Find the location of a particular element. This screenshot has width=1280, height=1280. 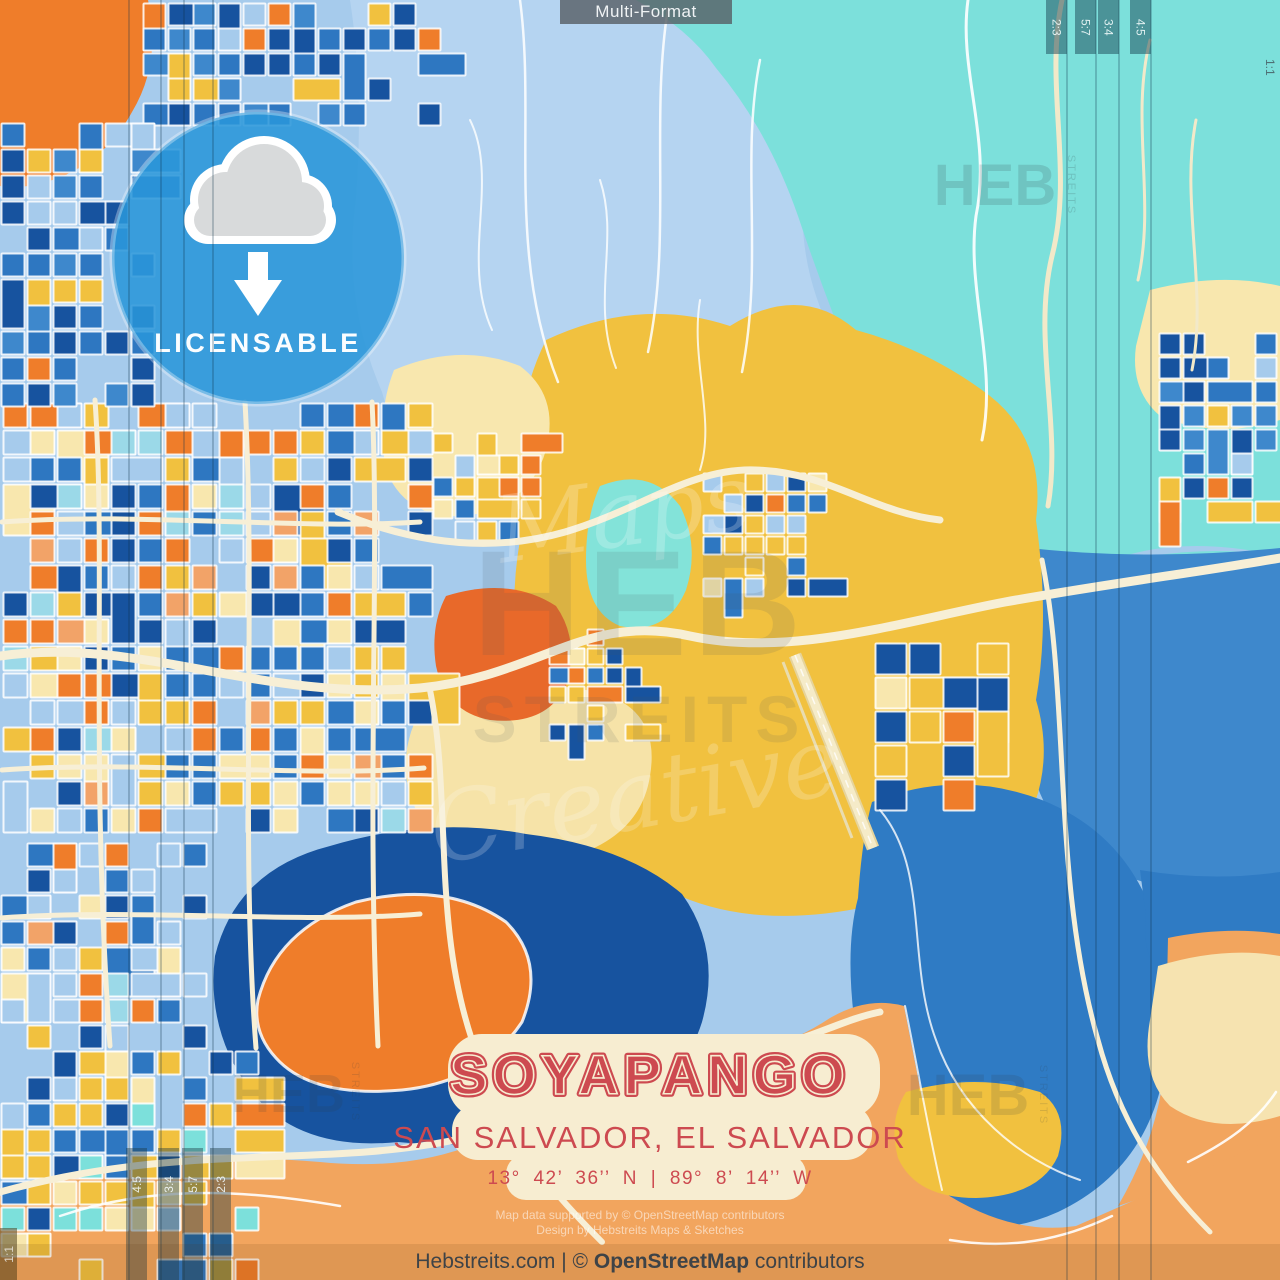

region-subtitle: SAN SALVADOR, EL SALVADOR is located at coordinates (649, 1137).